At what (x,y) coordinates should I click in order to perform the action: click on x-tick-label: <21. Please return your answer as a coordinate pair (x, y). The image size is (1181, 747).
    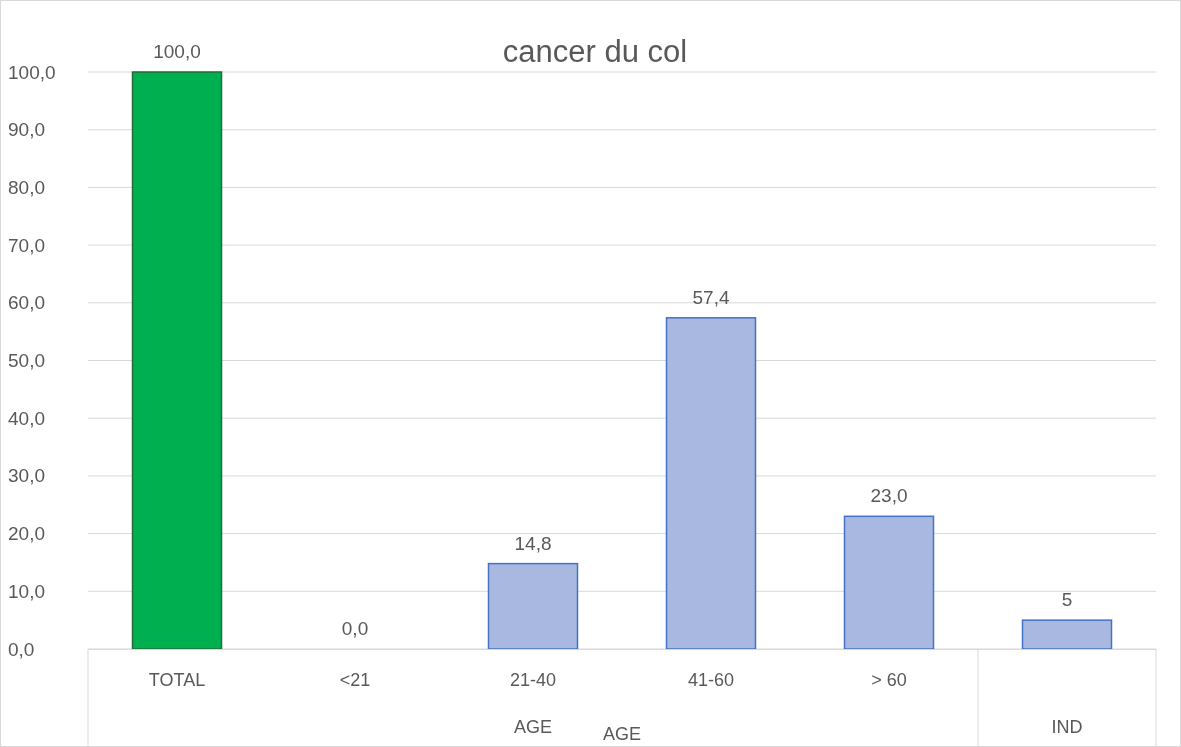
    Looking at the image, I should click on (355, 679).